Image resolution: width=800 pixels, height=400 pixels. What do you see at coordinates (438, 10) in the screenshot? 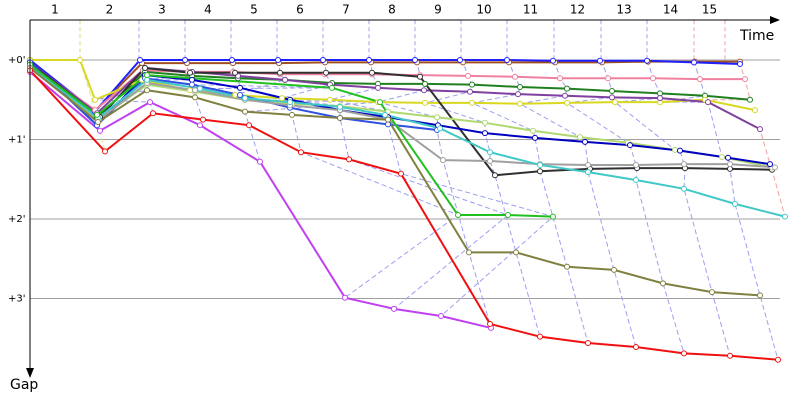
I see `lap-label: 9` at bounding box center [438, 10].